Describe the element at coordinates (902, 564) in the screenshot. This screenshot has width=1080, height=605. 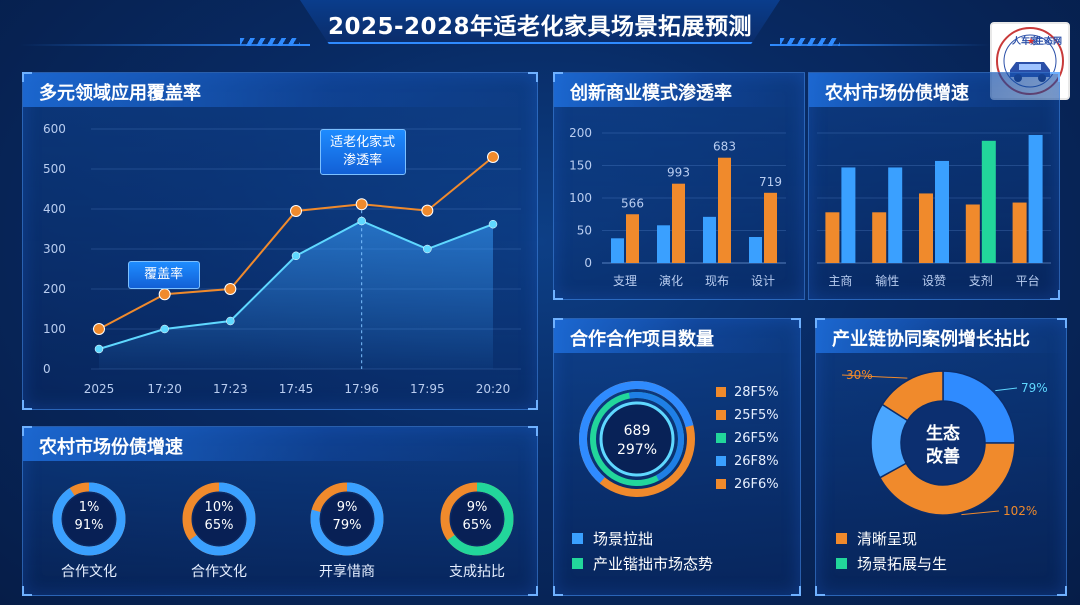
I see `legend-label: 场景拓展与生` at that location.